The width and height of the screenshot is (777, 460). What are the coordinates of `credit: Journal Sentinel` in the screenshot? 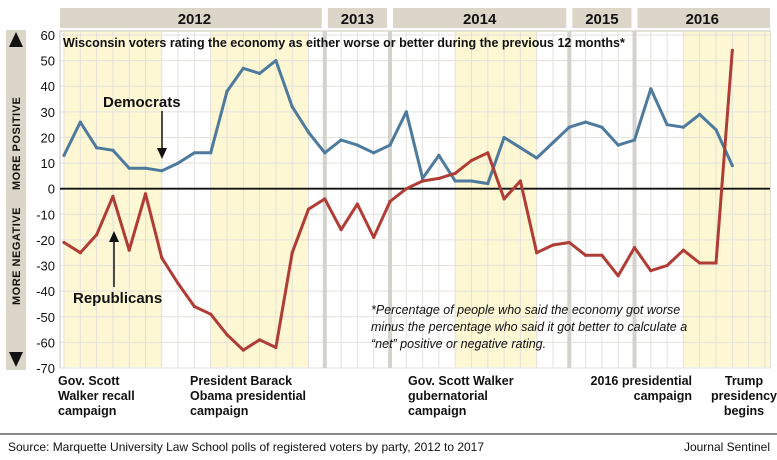 It's located at (727, 447).